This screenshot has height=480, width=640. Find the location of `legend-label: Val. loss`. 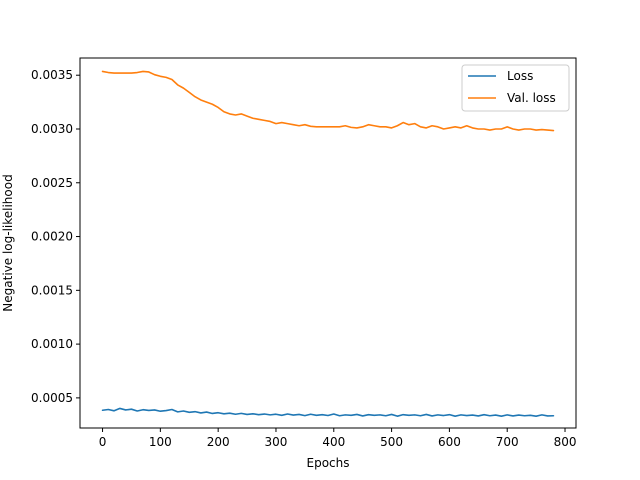

legend-label: Val. loss is located at coordinates (531, 98).